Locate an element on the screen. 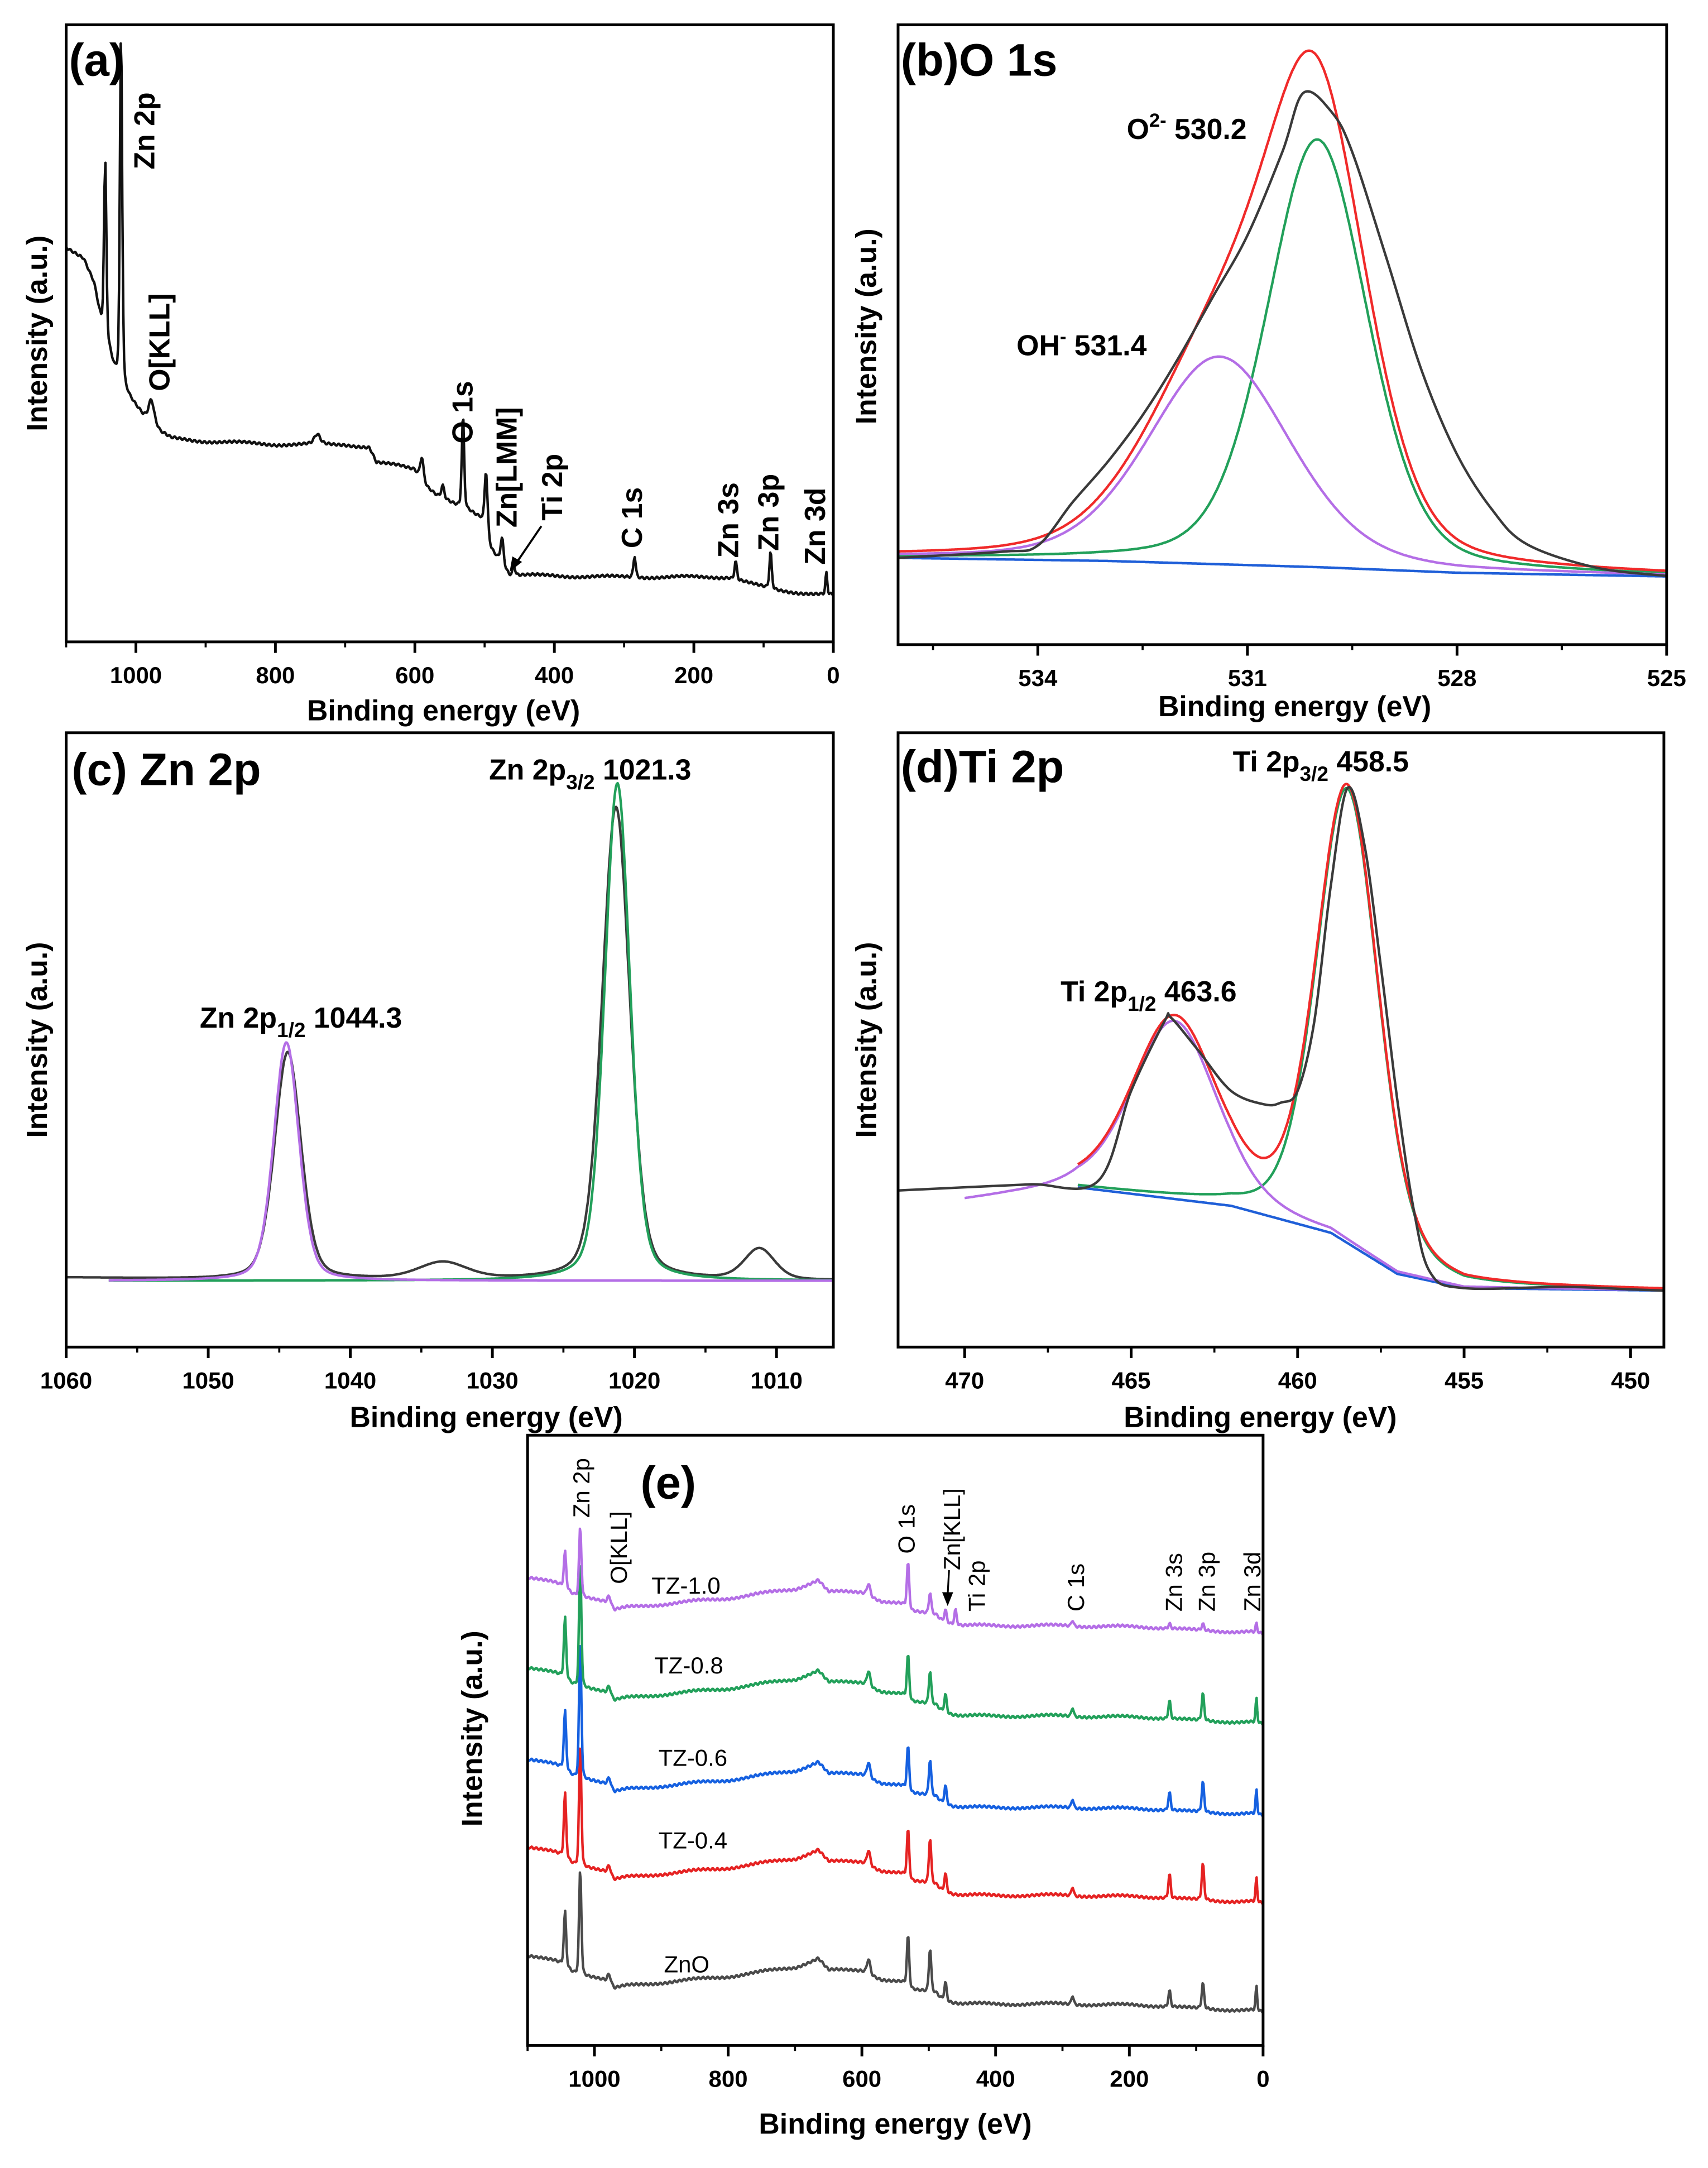 This screenshot has width=1708, height=2168. panel-c-series-zn-2p1-2-fit is located at coordinates (470, 1161).